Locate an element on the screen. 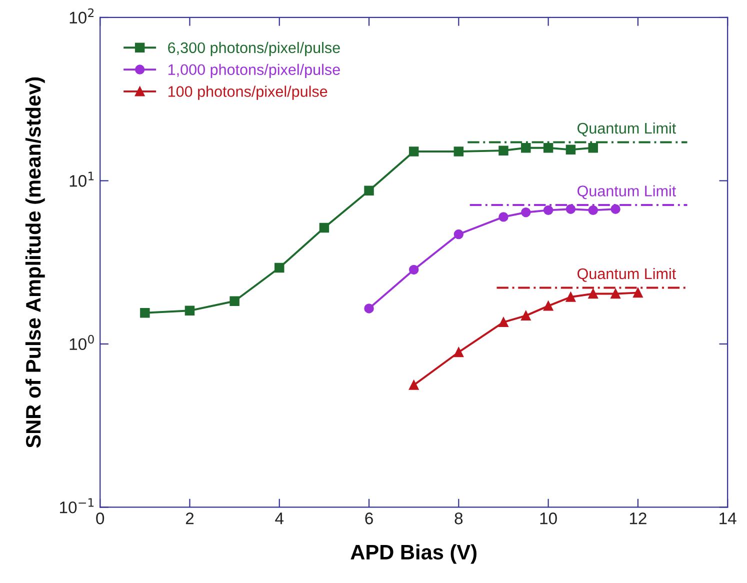  x-tick-label: 10 is located at coordinates (548, 518).